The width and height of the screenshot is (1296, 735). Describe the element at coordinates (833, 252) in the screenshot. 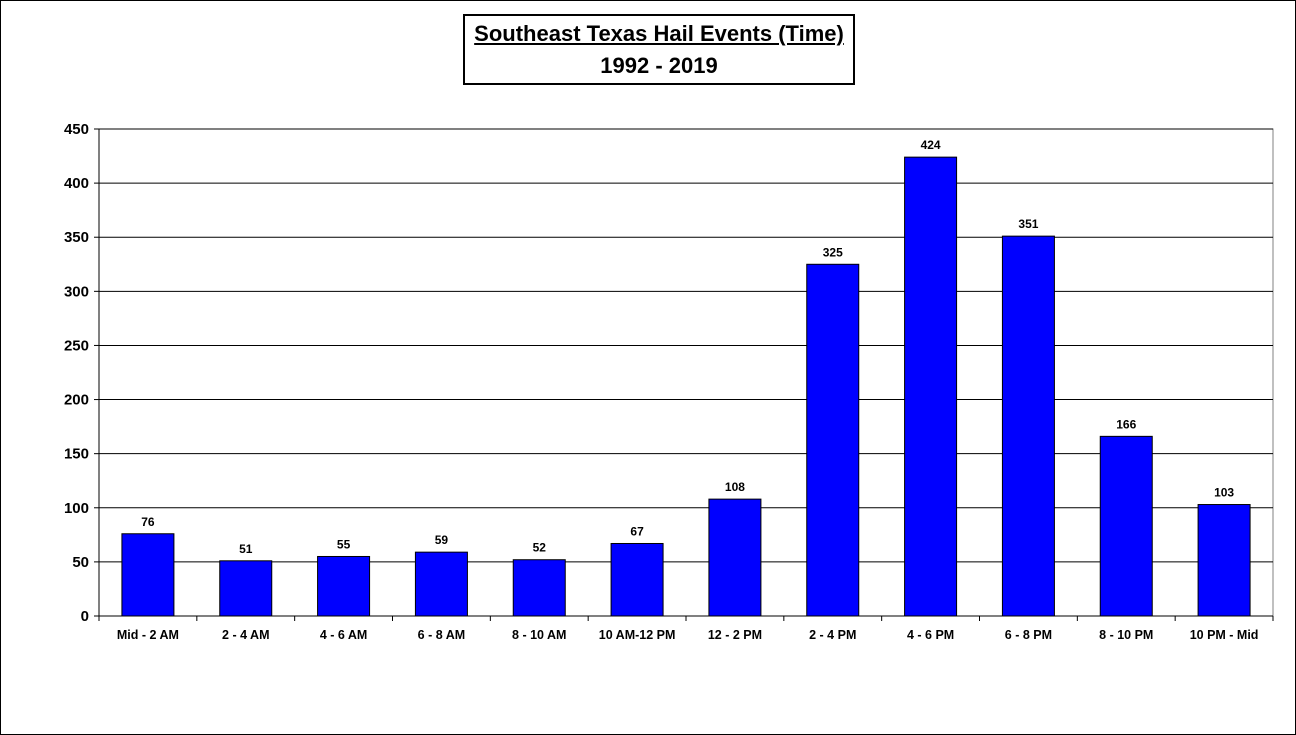

I see `bar-value-label: 325` at that location.